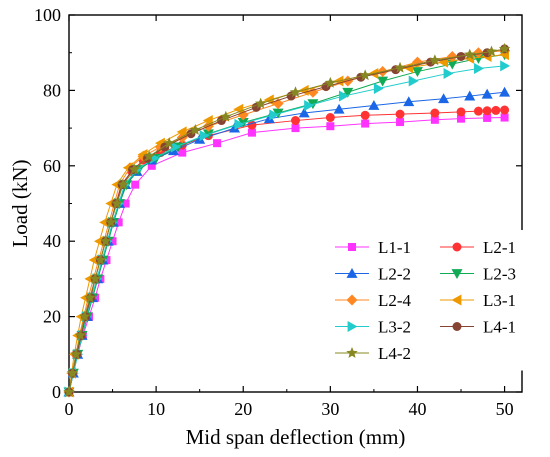 This screenshot has height=457, width=550. Describe the element at coordinates (52, 317) in the screenshot. I see `y-tick-label: 20` at that location.